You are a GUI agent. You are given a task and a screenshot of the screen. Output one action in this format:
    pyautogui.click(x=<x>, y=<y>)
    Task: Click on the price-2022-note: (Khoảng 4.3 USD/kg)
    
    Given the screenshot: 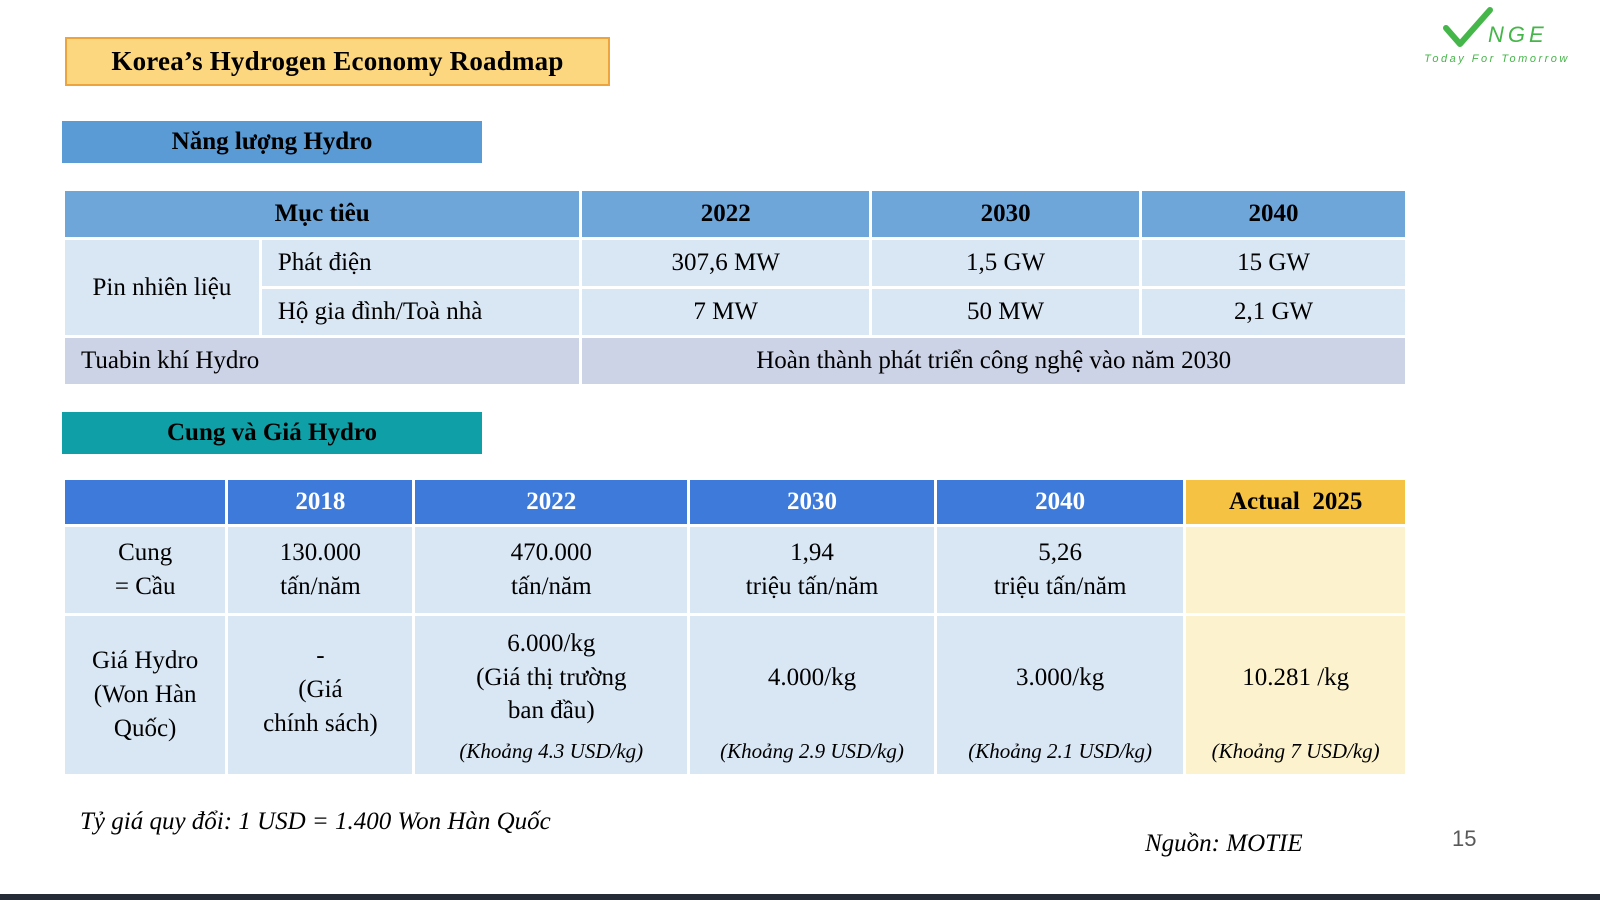 What is the action you would take?
    pyautogui.click(x=551, y=751)
    